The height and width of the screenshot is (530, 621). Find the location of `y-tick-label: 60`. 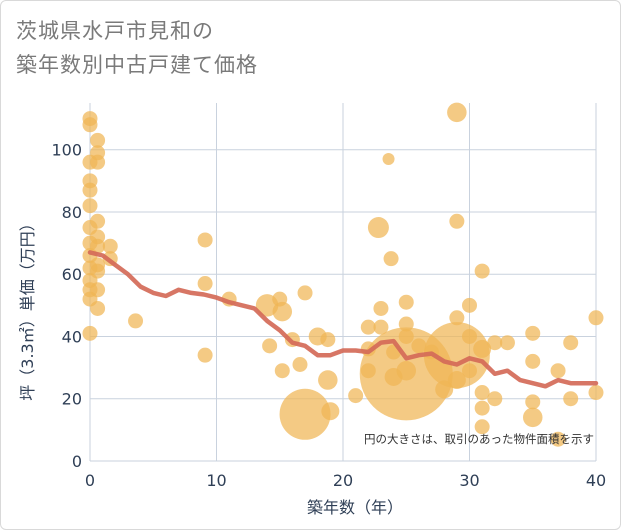

y-tick-label: 60 is located at coordinates (72, 274).